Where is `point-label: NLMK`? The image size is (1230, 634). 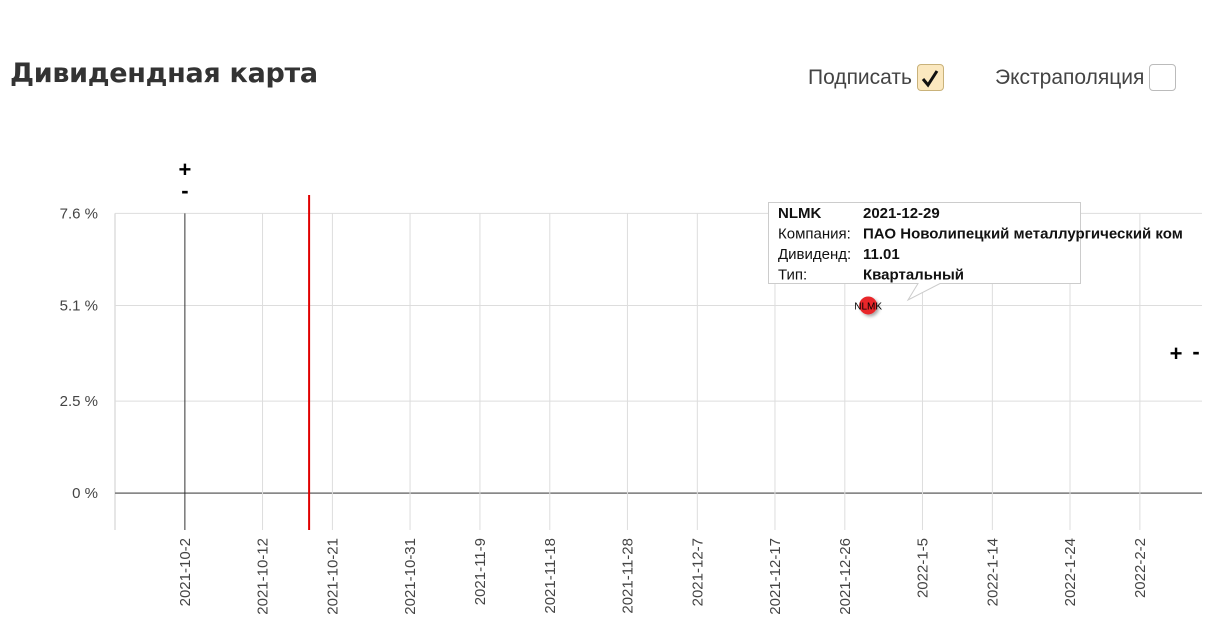 point-label: NLMK is located at coordinates (868, 306).